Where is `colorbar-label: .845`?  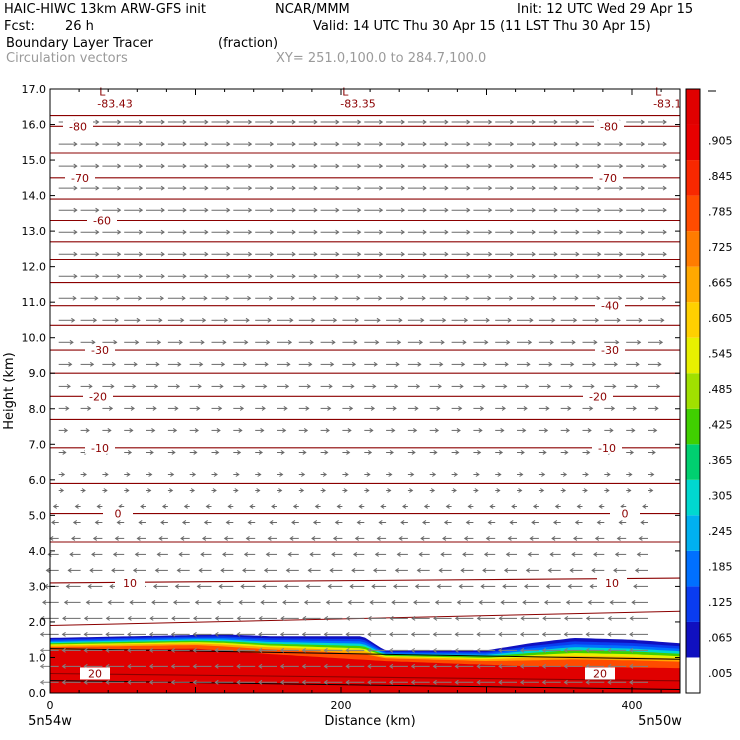
colorbar-label: .845 is located at coordinates (720, 176).